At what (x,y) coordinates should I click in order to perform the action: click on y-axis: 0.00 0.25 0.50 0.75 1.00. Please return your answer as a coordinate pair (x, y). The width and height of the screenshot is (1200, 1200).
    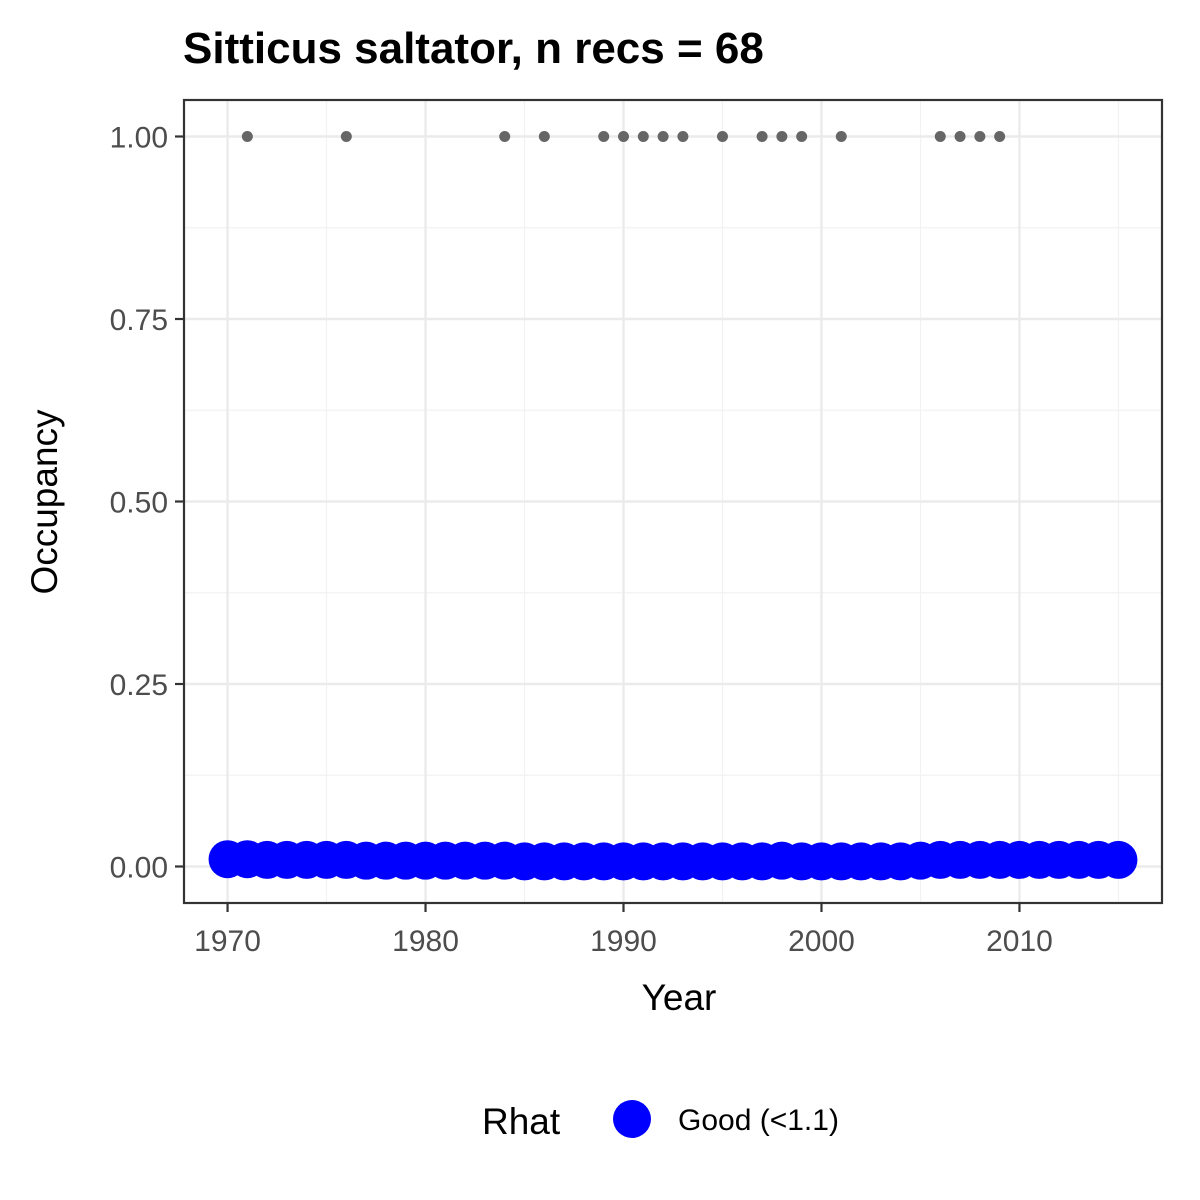
    Looking at the image, I should click on (147, 503).